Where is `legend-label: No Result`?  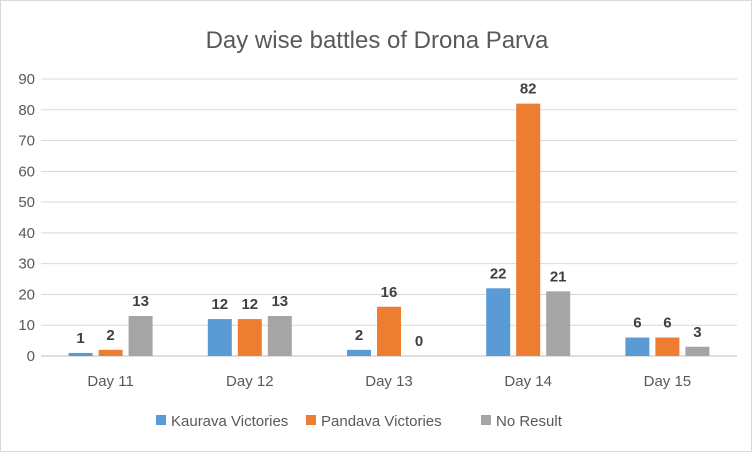
legend-label: No Result is located at coordinates (529, 421).